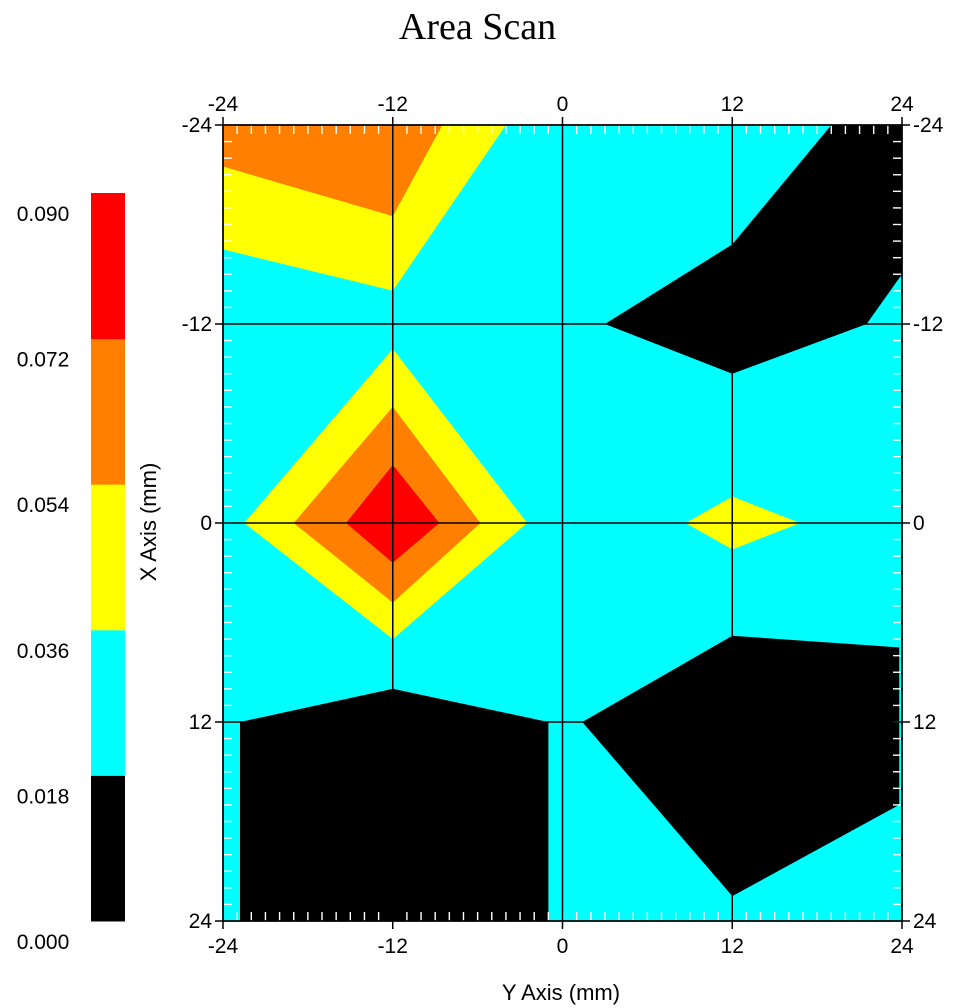 The width and height of the screenshot is (955, 1008). I want to click on y-tick-label-left: -12, so click(197, 324).